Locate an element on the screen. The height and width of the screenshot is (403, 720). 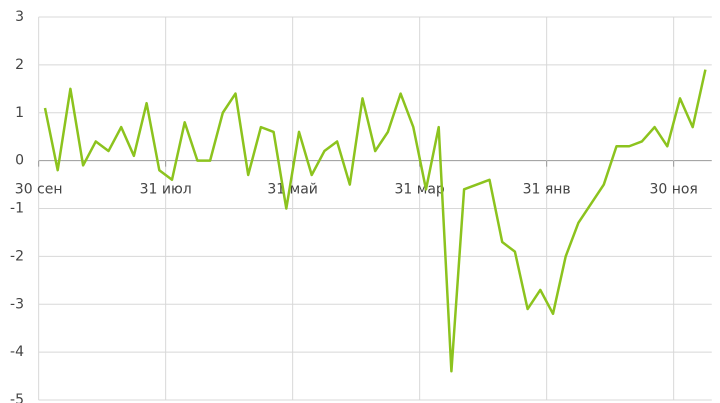
y-tick-label: 1 is located at coordinates (19, 113).